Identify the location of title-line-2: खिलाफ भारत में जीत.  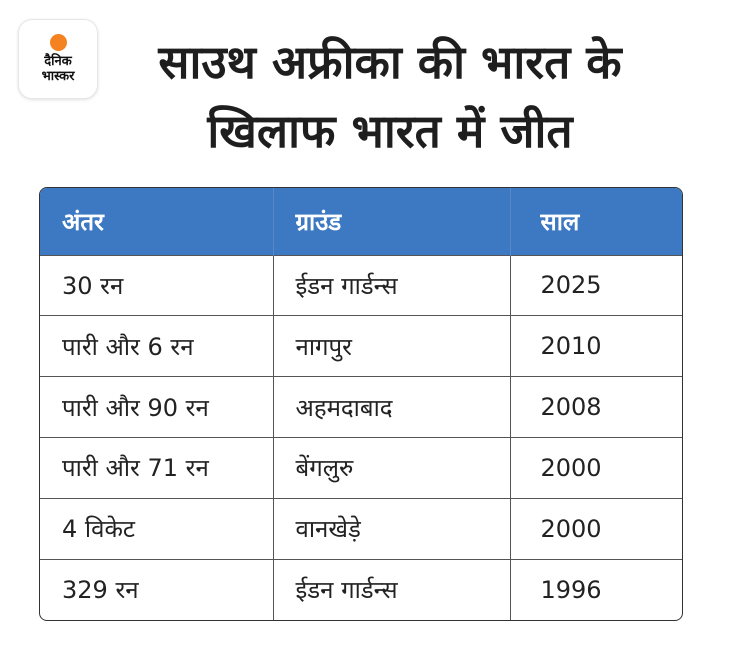
(390, 131).